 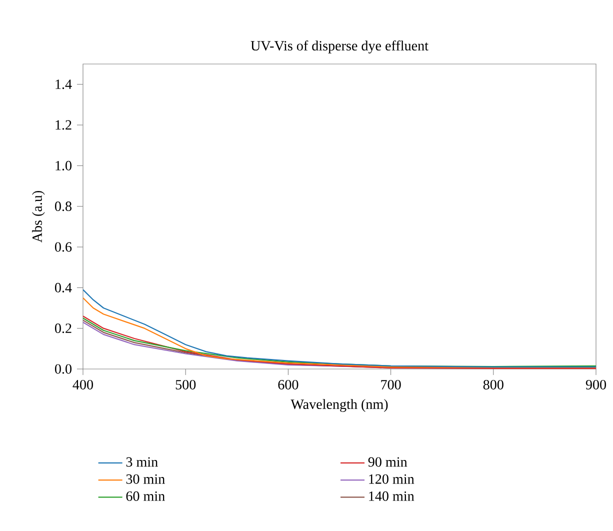 I want to click on x-tick-label: 400, so click(x=83, y=385).